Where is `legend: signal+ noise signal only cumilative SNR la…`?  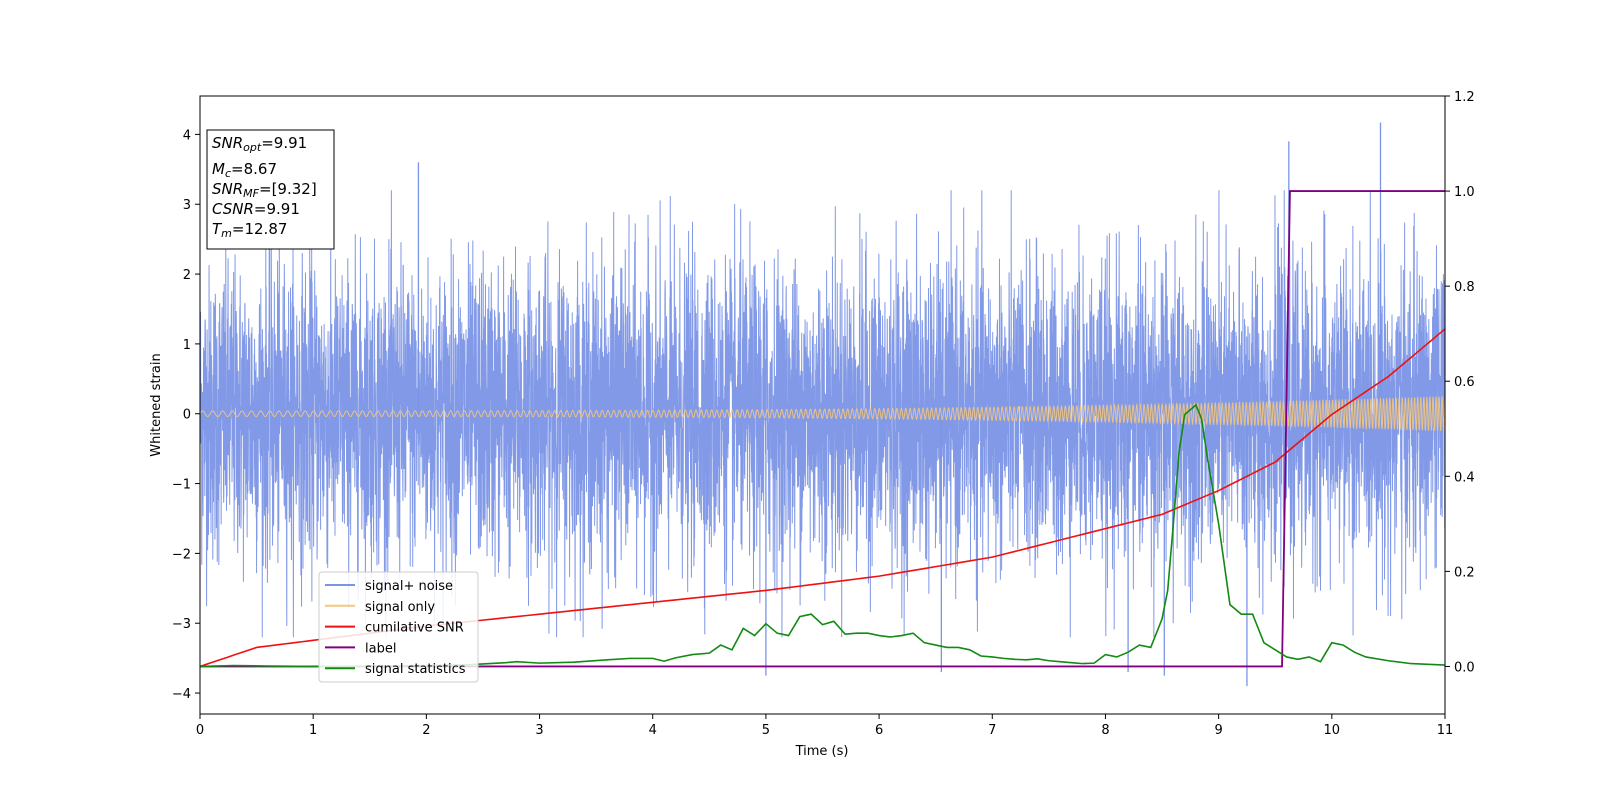 legend: signal+ noise signal only cumilative SNR la… is located at coordinates (398, 627).